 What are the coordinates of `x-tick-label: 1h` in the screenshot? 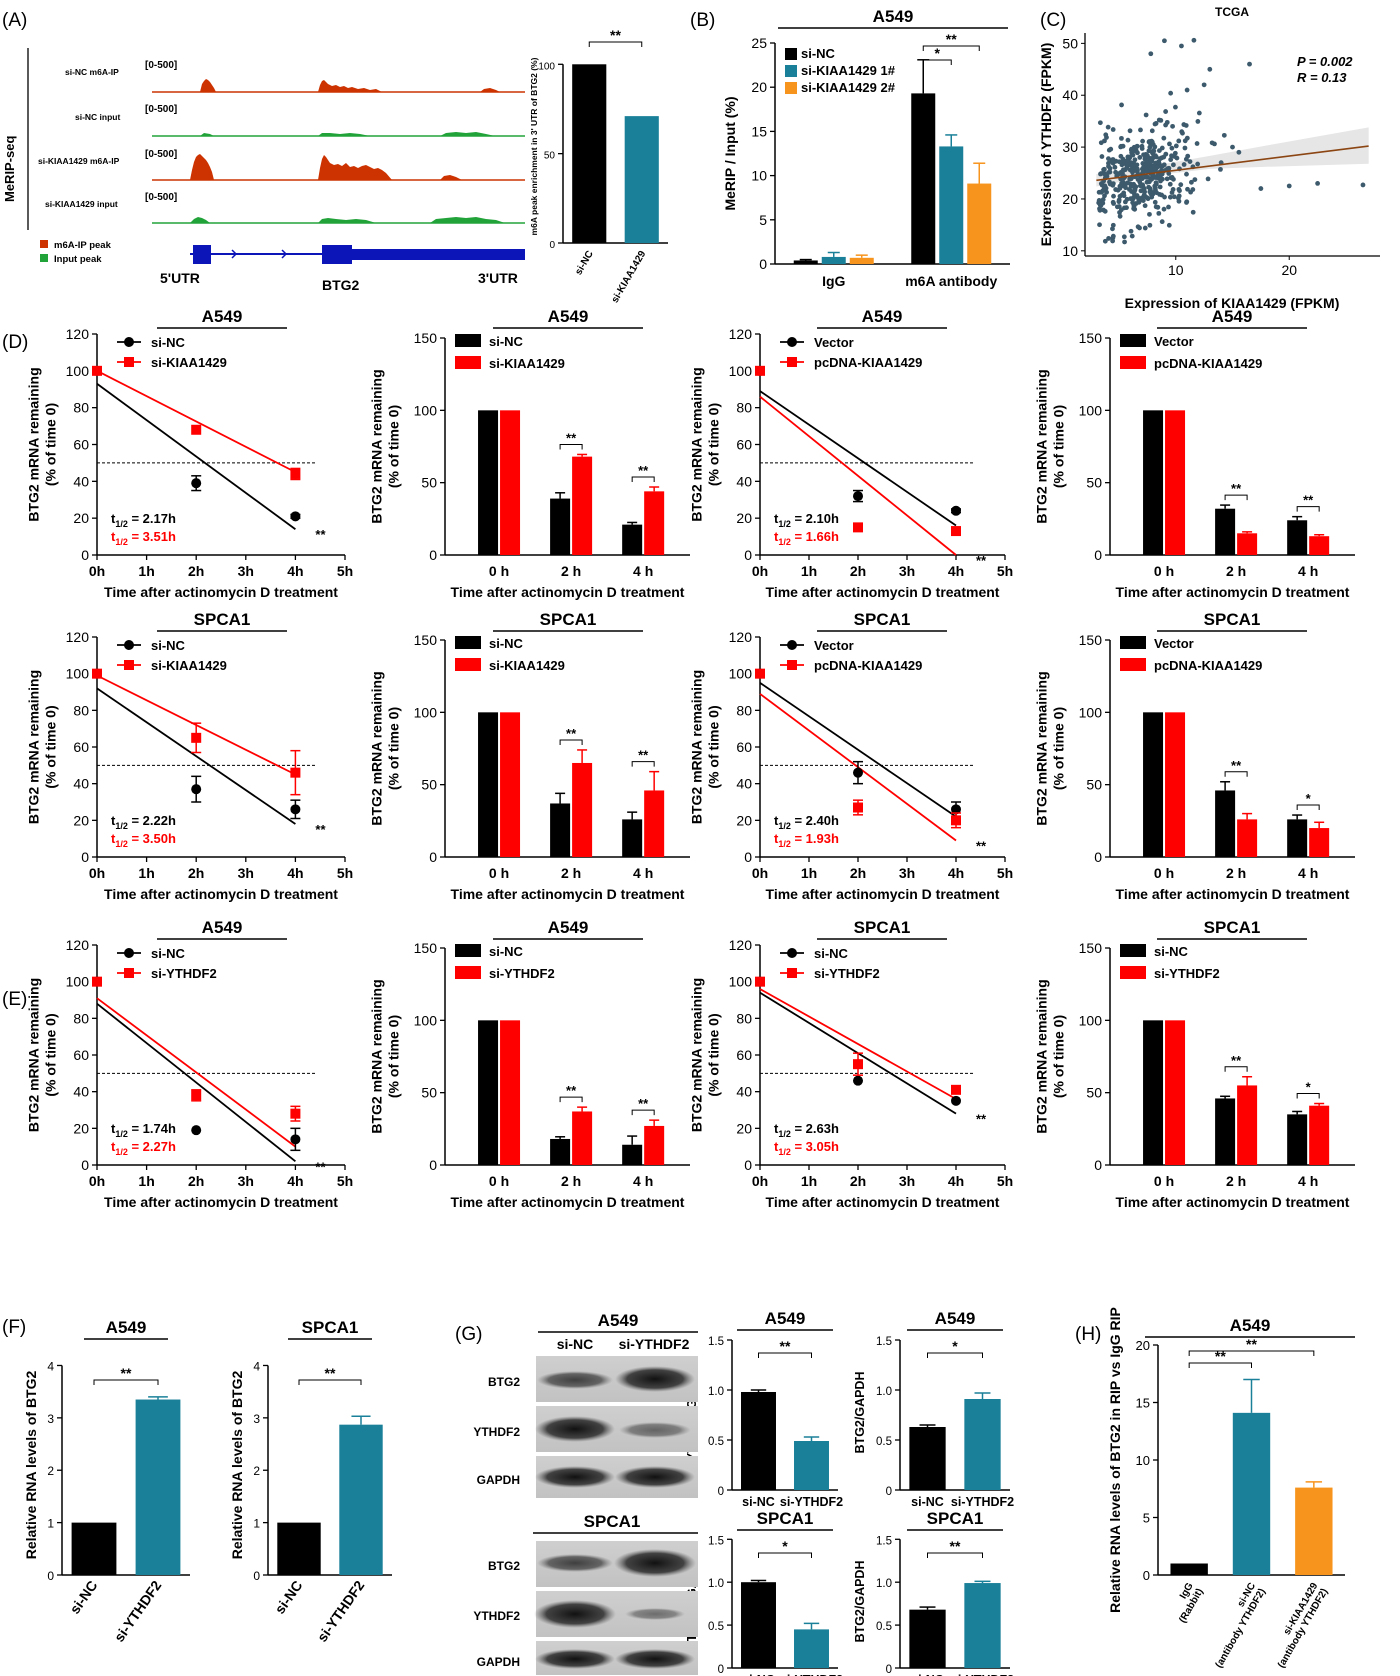 It's located at (146, 571).